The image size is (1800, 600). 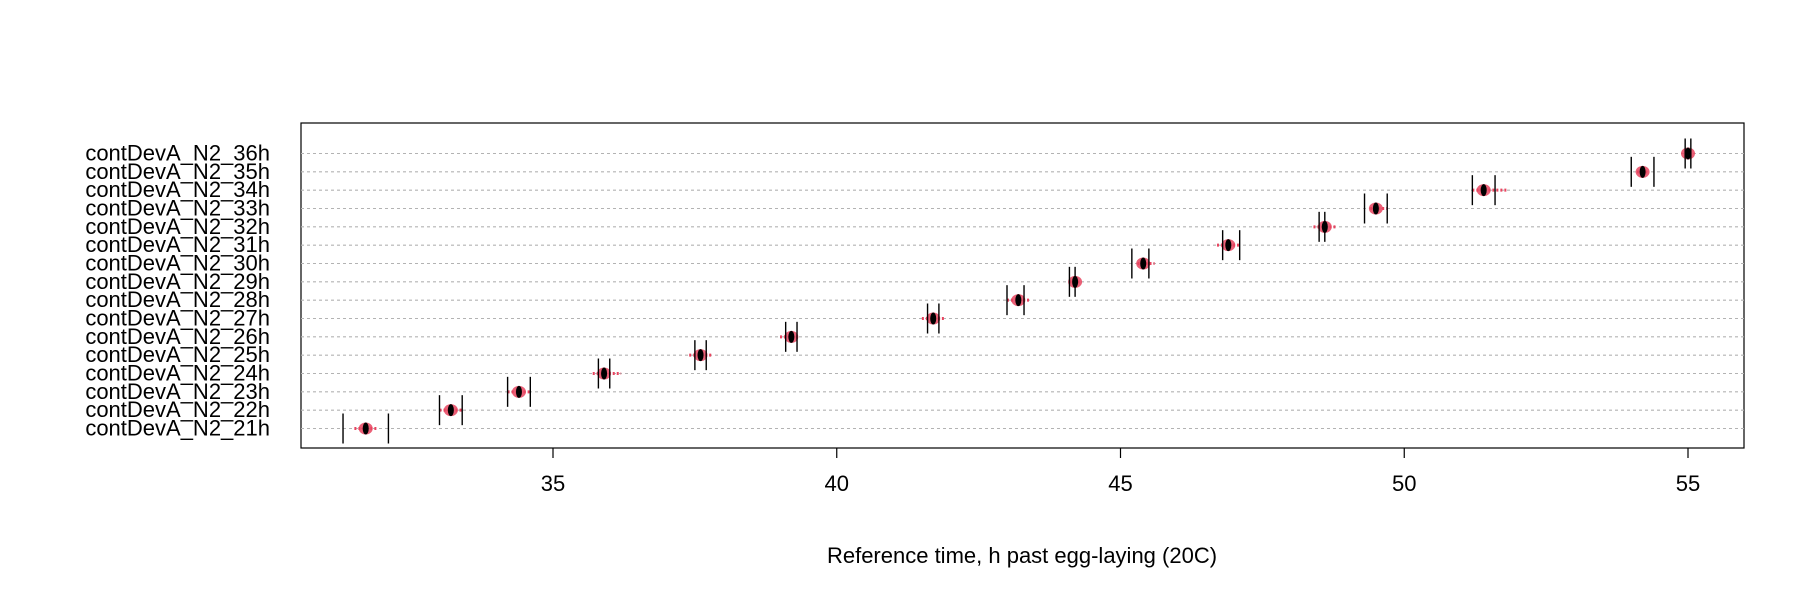 What do you see at coordinates (1120, 483) in the screenshot?
I see `x-tick-label: 45` at bounding box center [1120, 483].